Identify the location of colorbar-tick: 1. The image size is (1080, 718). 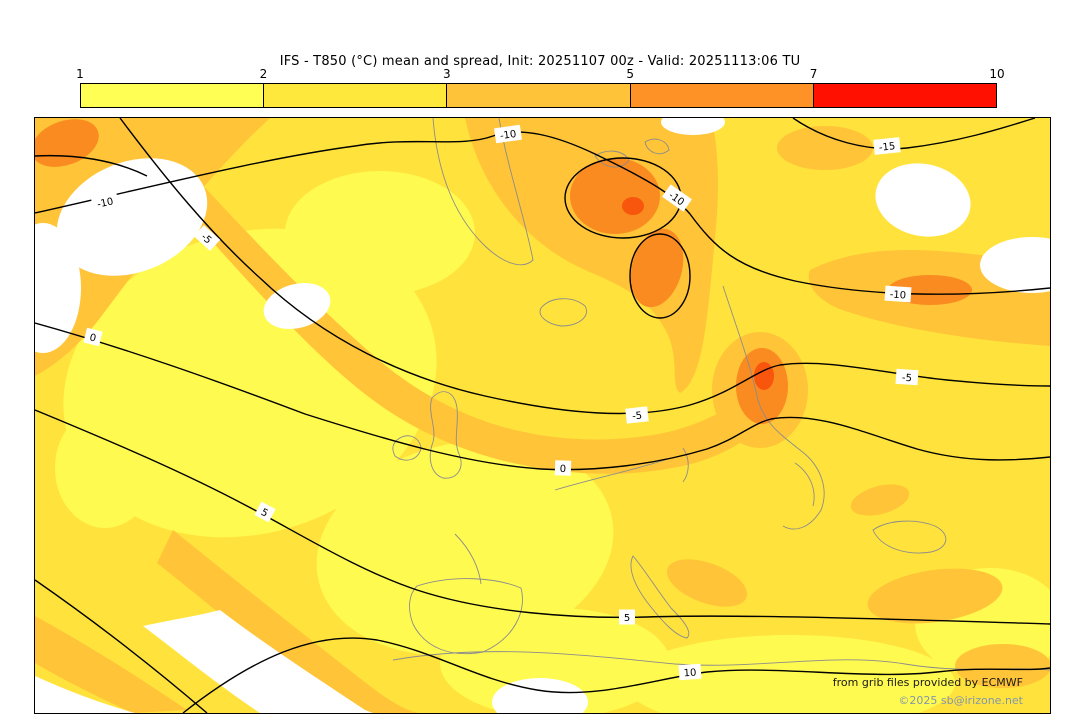
(80, 74).